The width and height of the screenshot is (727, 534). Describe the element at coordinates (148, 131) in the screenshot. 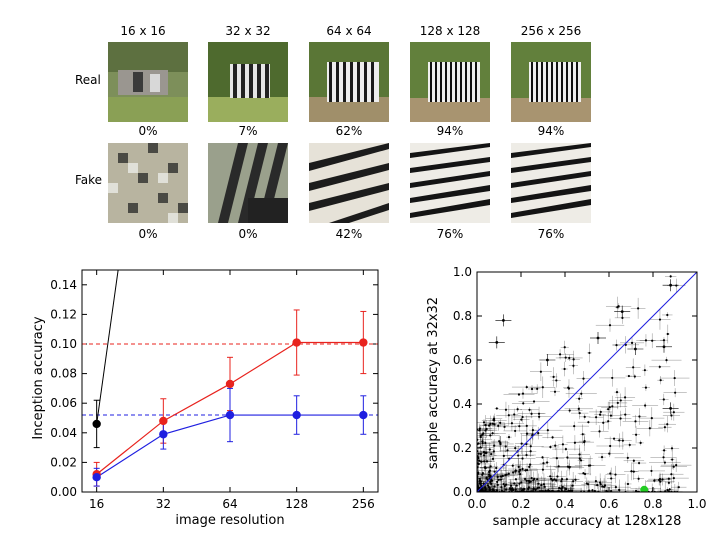

I see `real-accuracy-16: 0%` at that location.